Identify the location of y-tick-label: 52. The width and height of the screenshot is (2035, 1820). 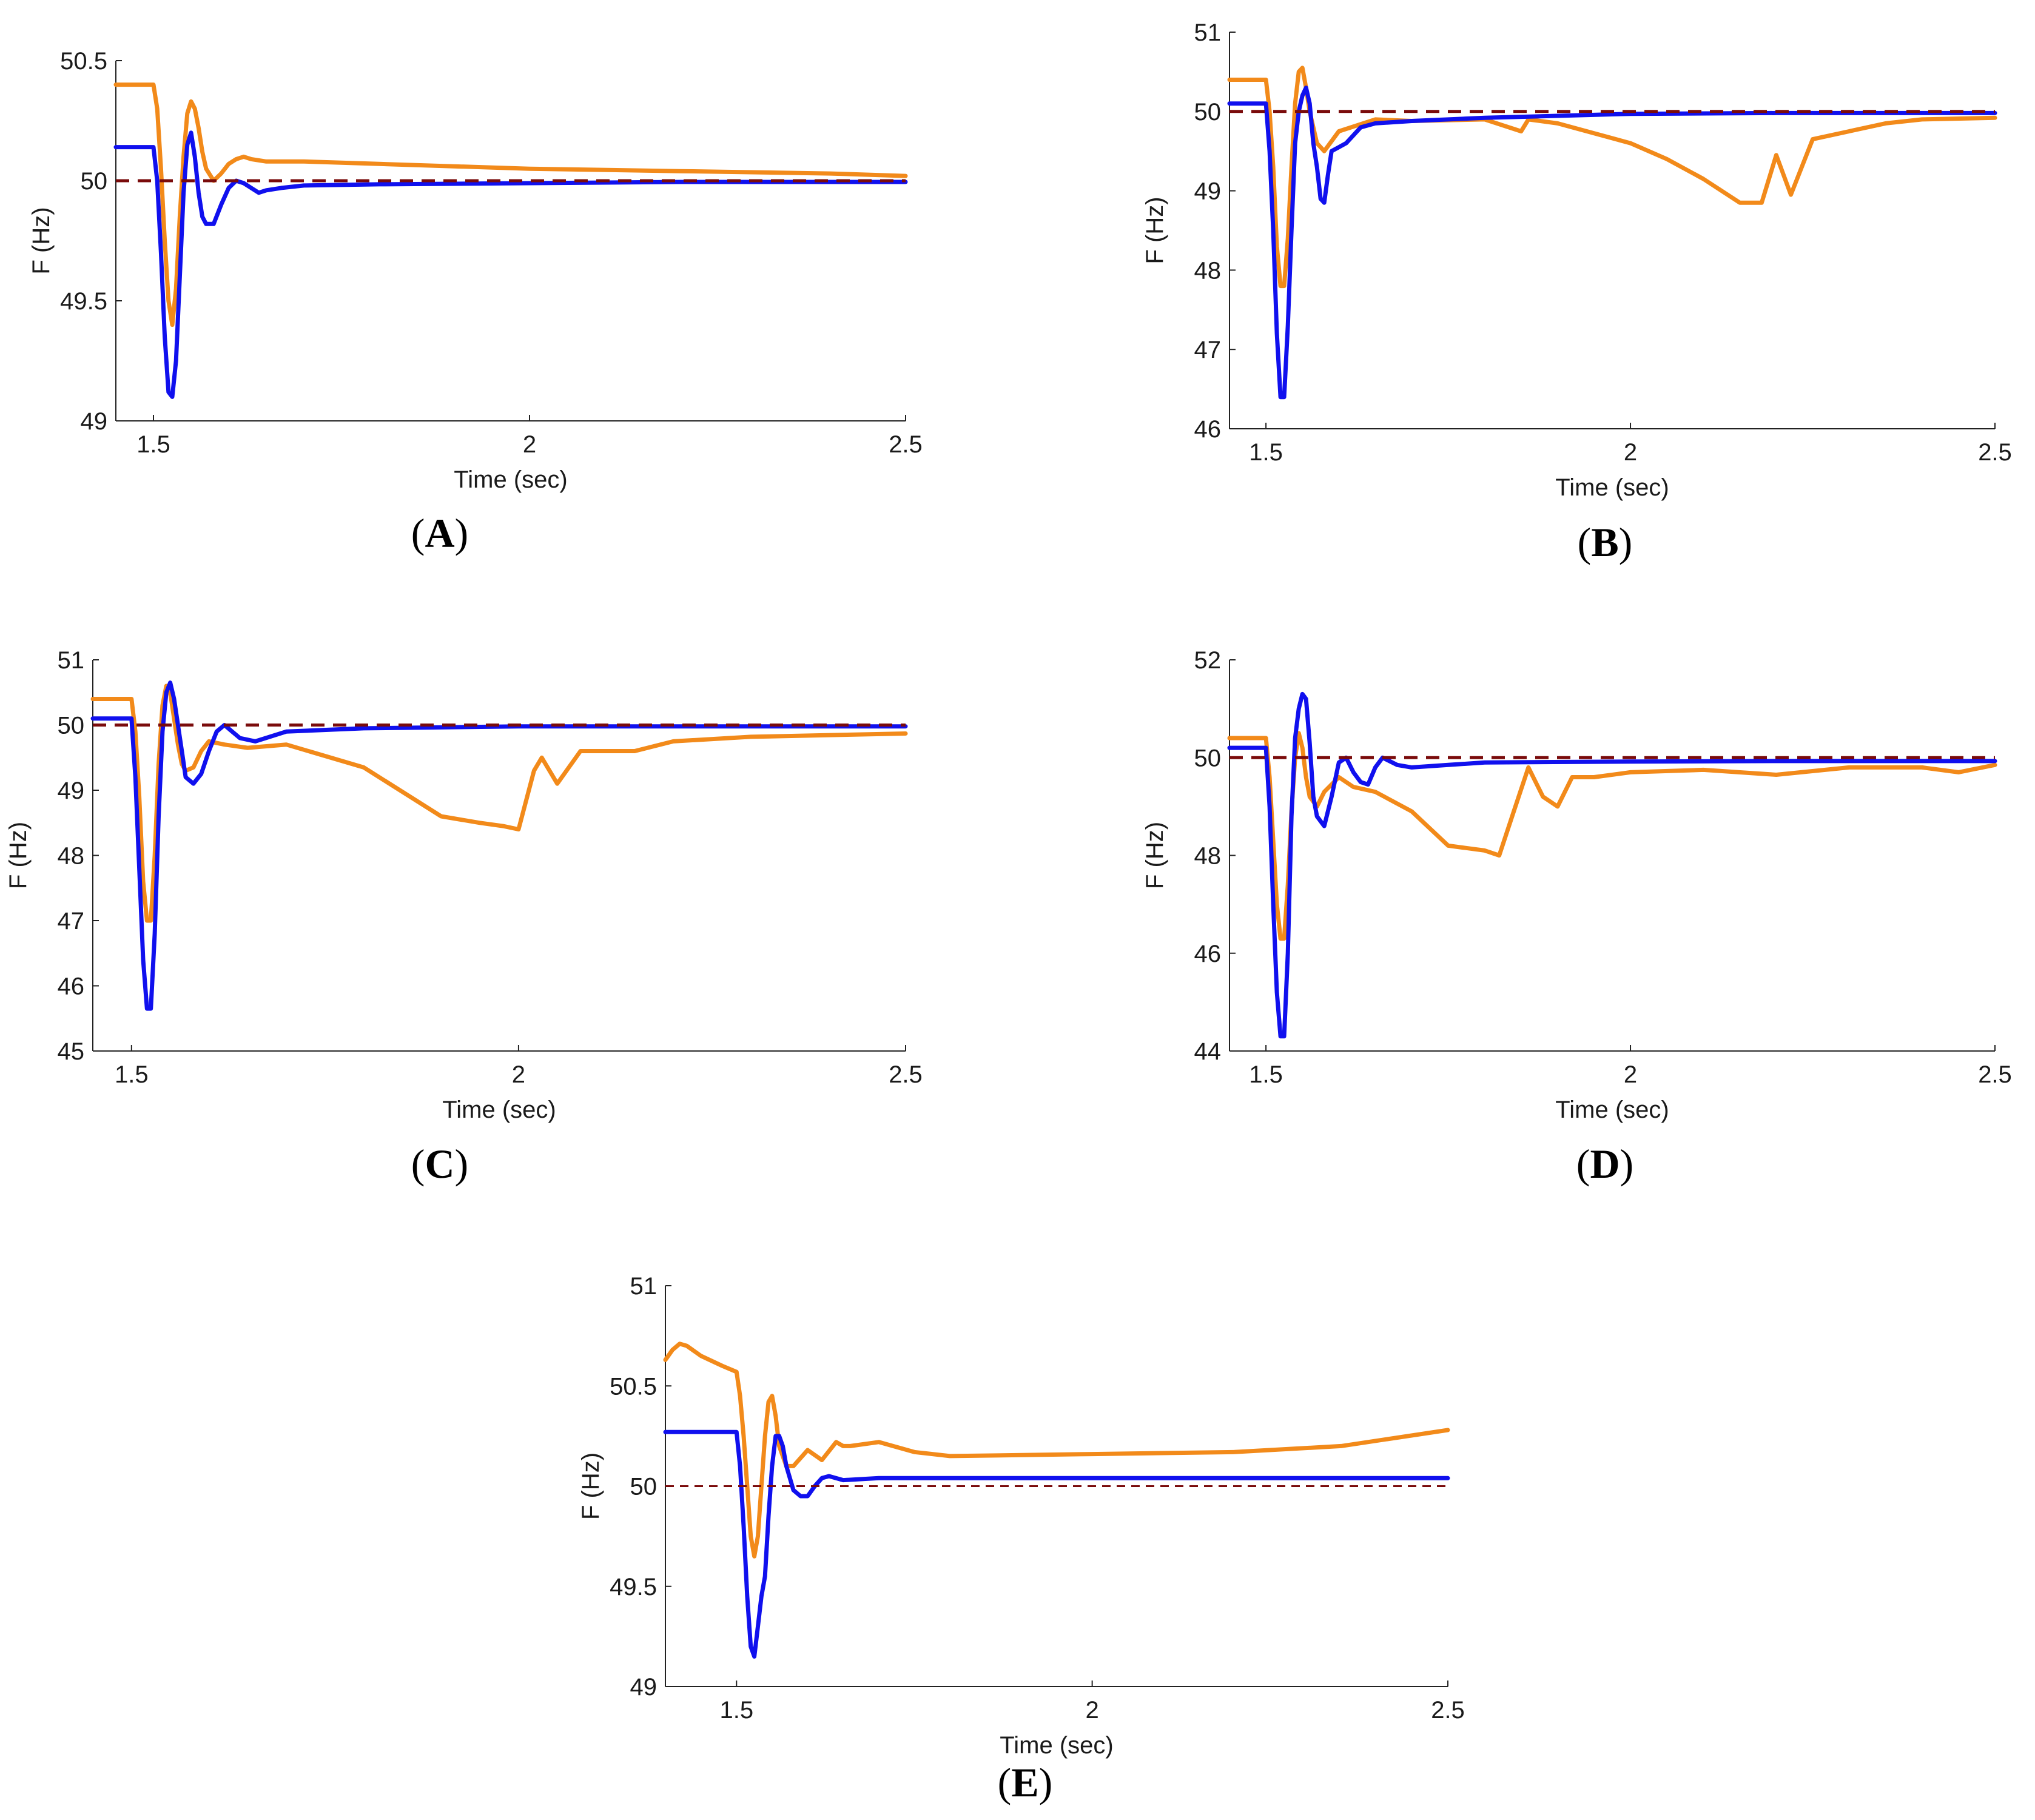
(1208, 660).